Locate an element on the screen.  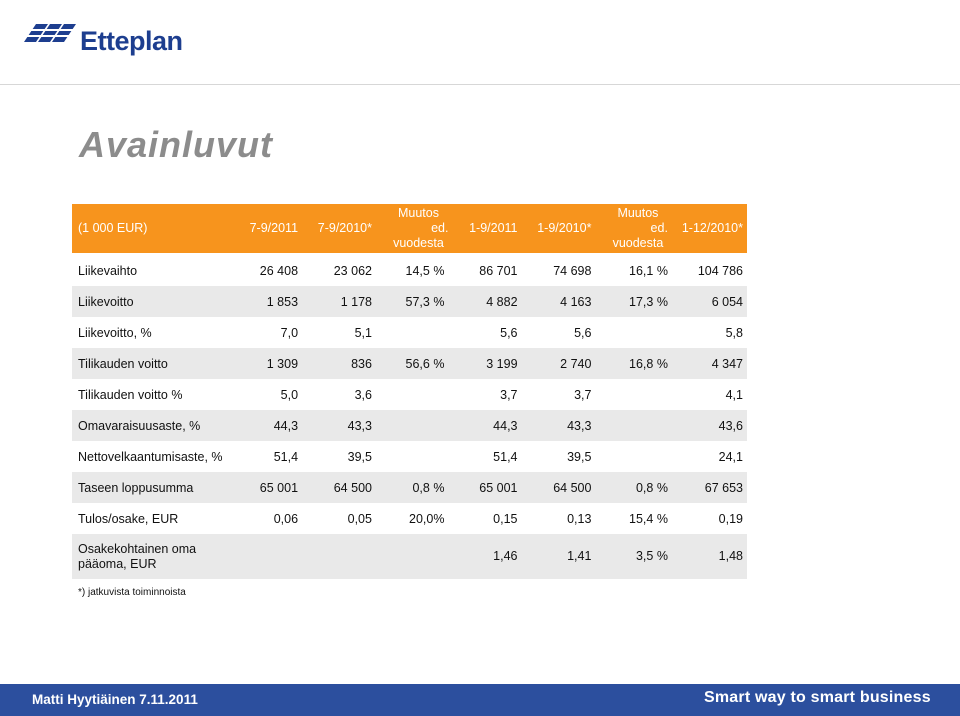
cell-value: 20,0% is located at coordinates (427, 518).